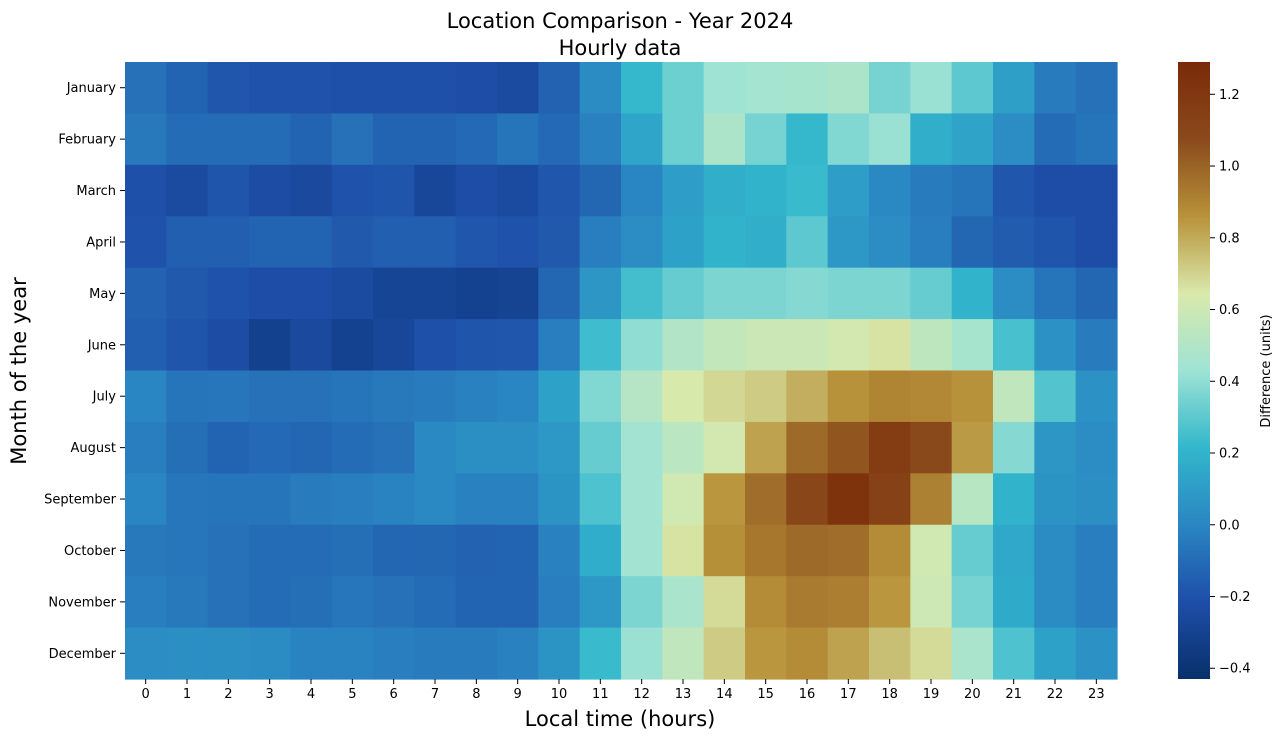 The image size is (1282, 741). What do you see at coordinates (559, 694) in the screenshot?
I see `x-tick-label: 10` at bounding box center [559, 694].